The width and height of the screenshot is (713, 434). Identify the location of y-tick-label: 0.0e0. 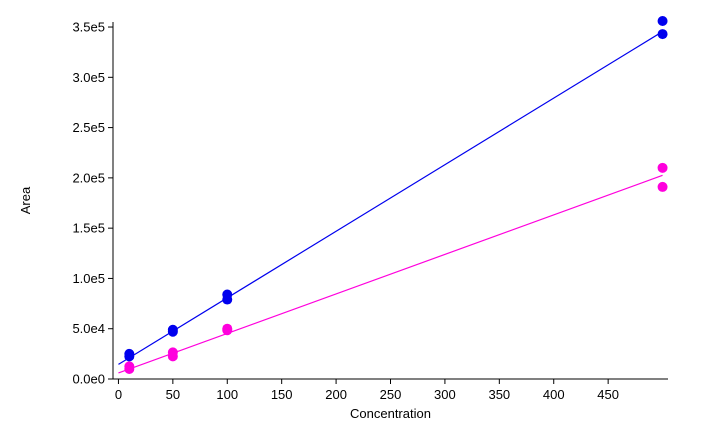
(88, 379).